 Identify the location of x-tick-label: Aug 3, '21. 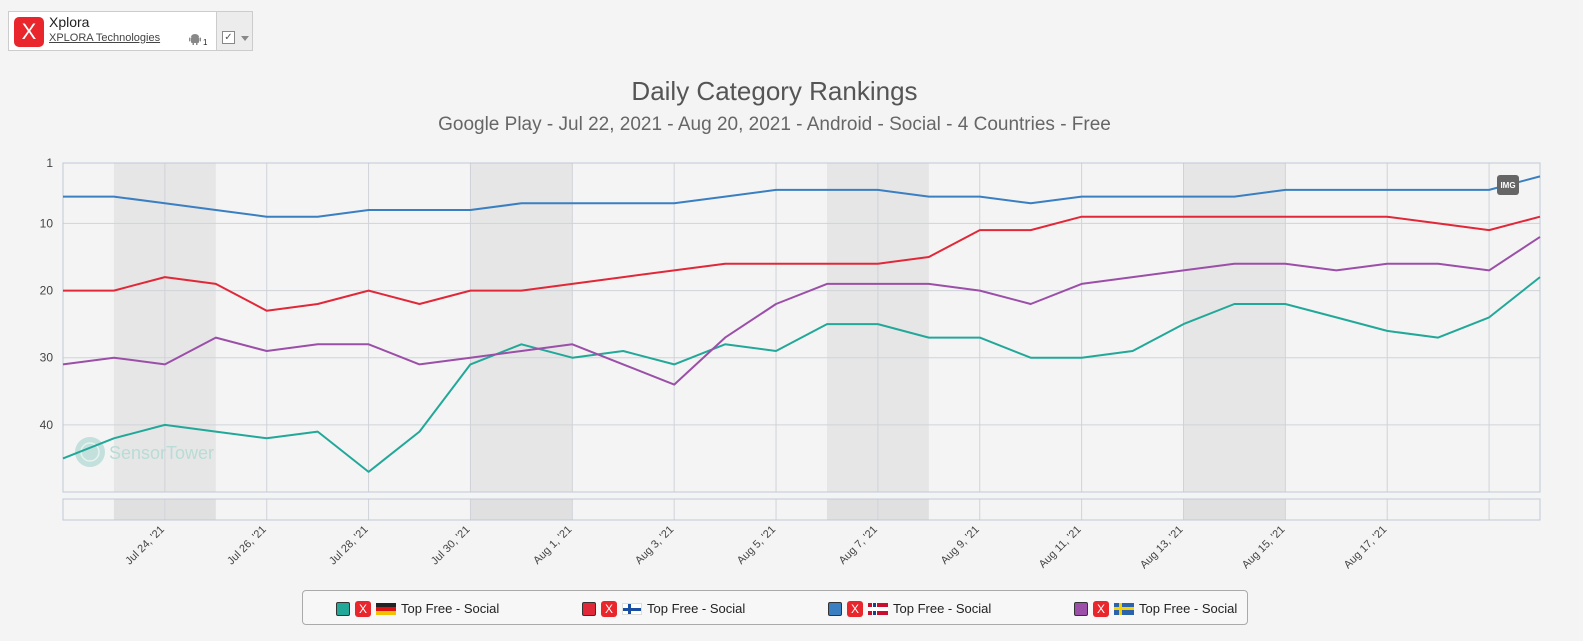
(654, 545).